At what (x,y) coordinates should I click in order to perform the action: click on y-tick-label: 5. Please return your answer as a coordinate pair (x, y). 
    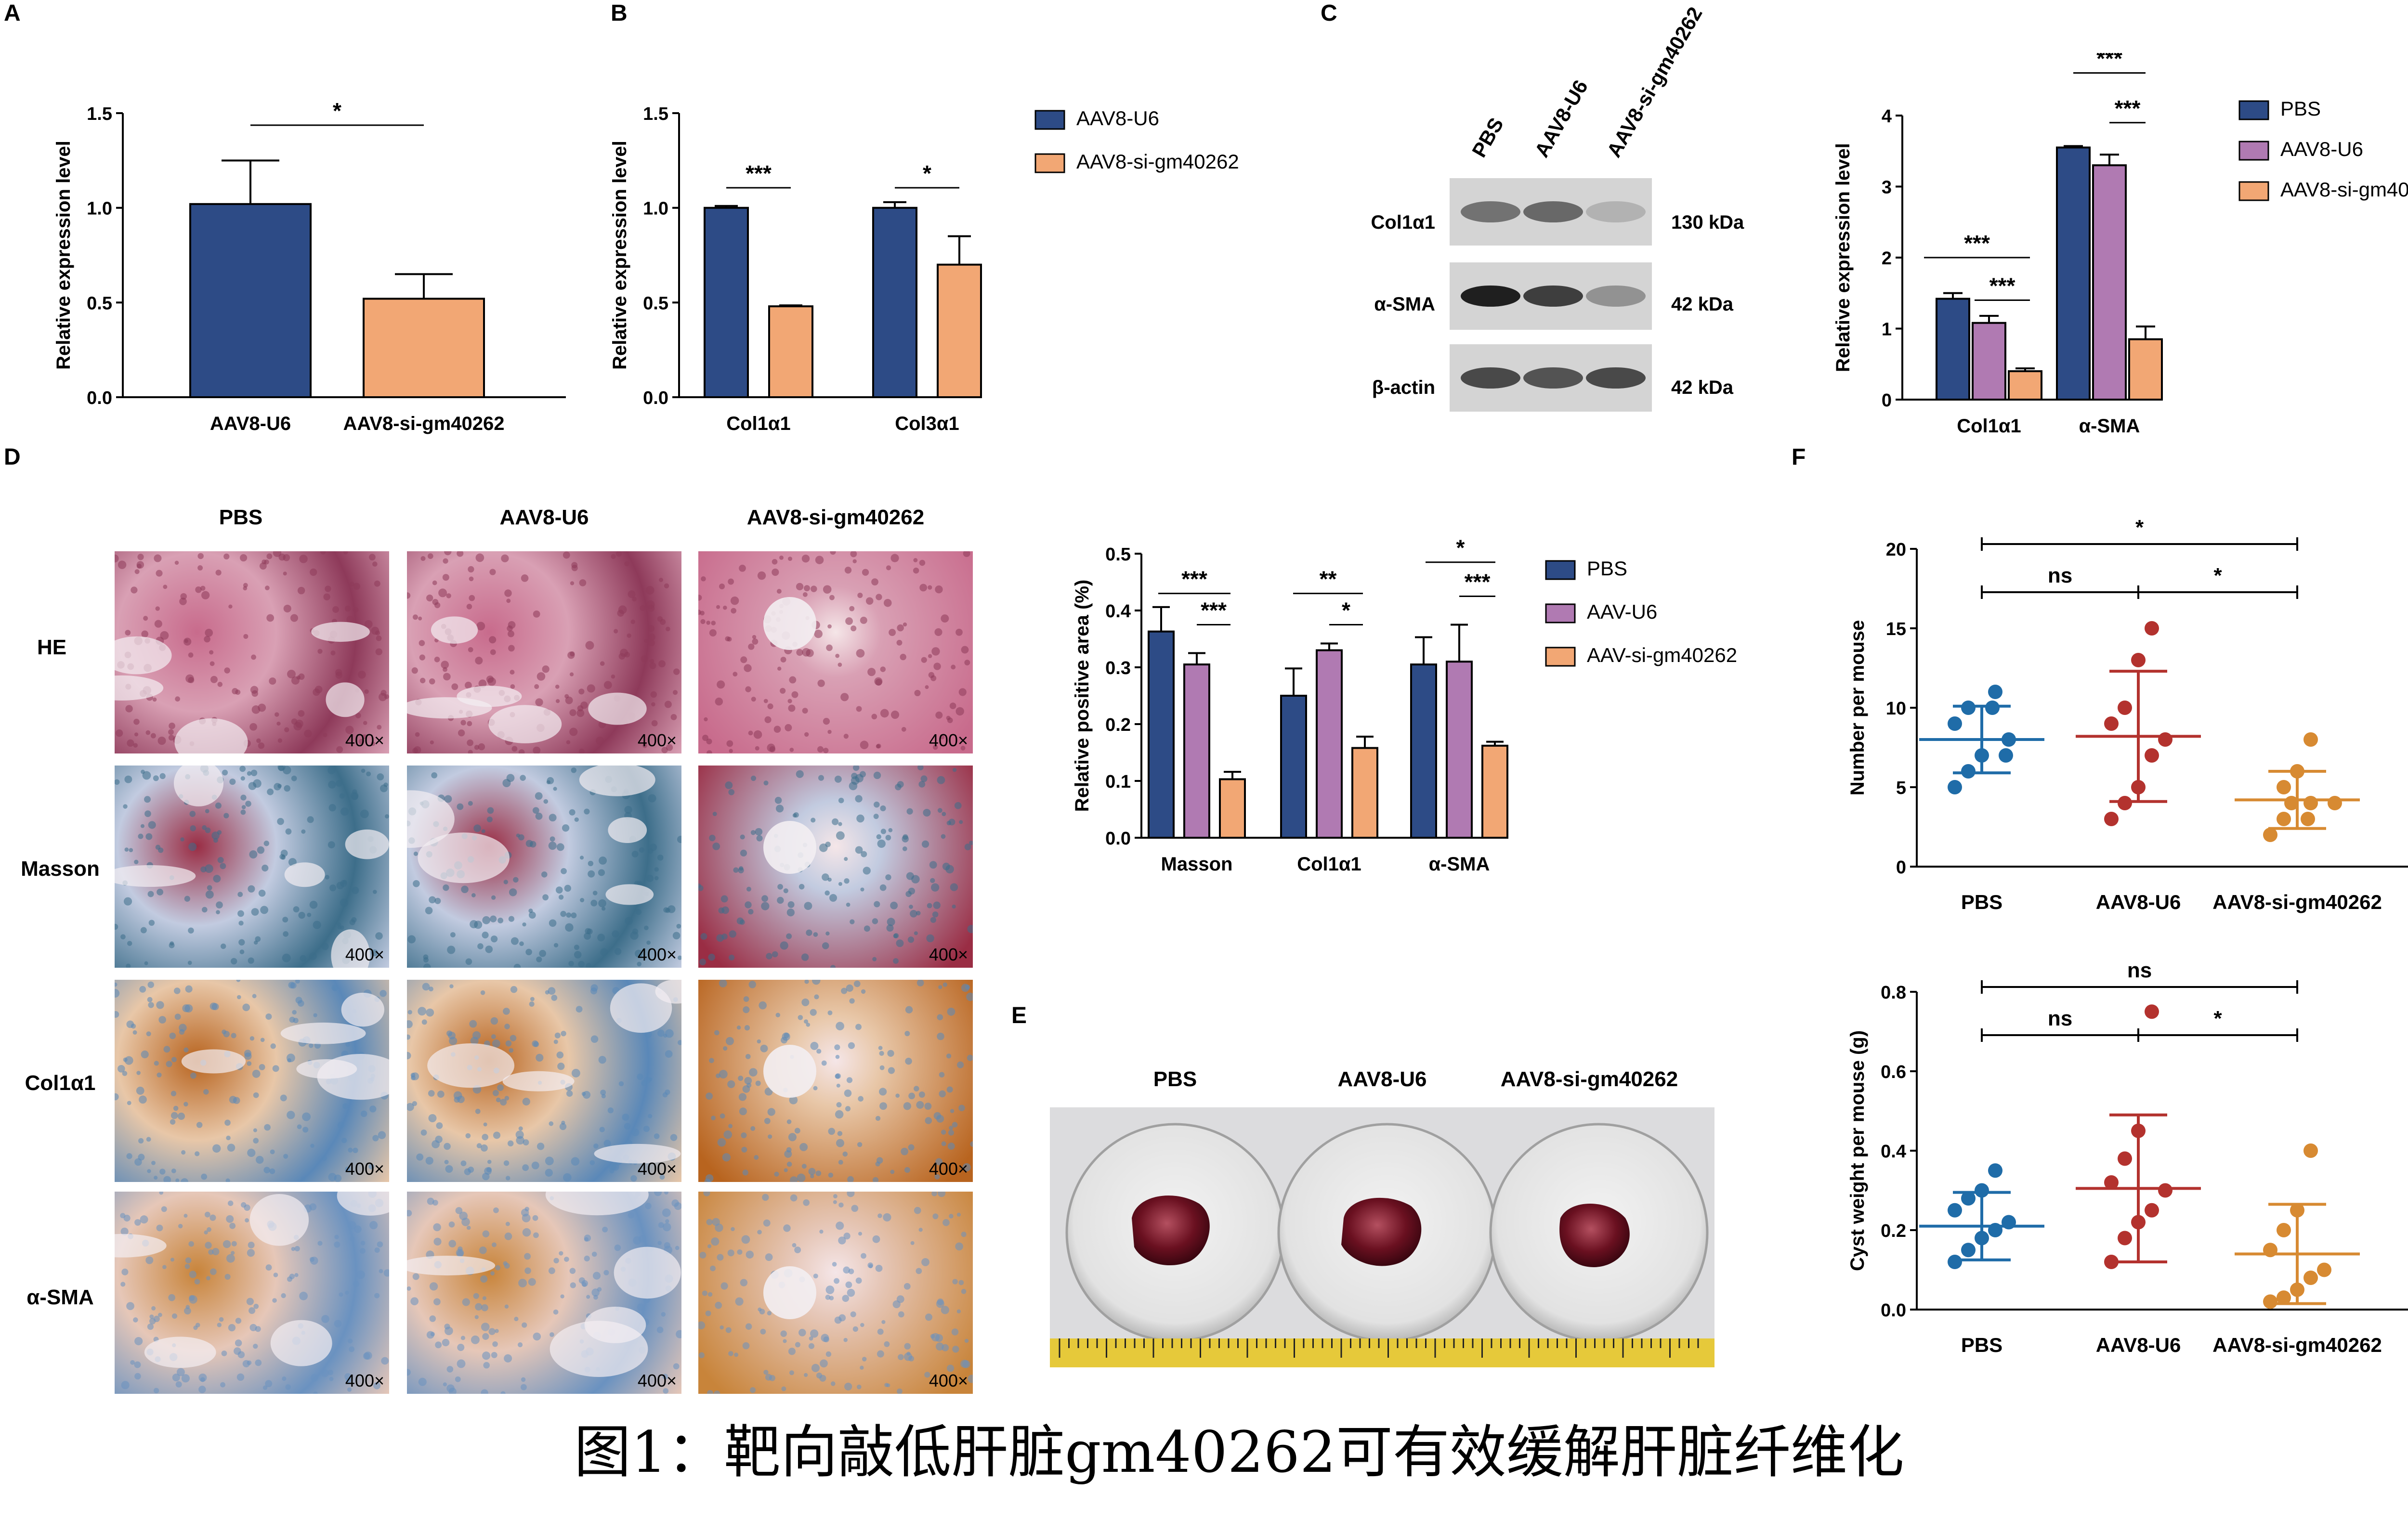
    Looking at the image, I should click on (1901, 788).